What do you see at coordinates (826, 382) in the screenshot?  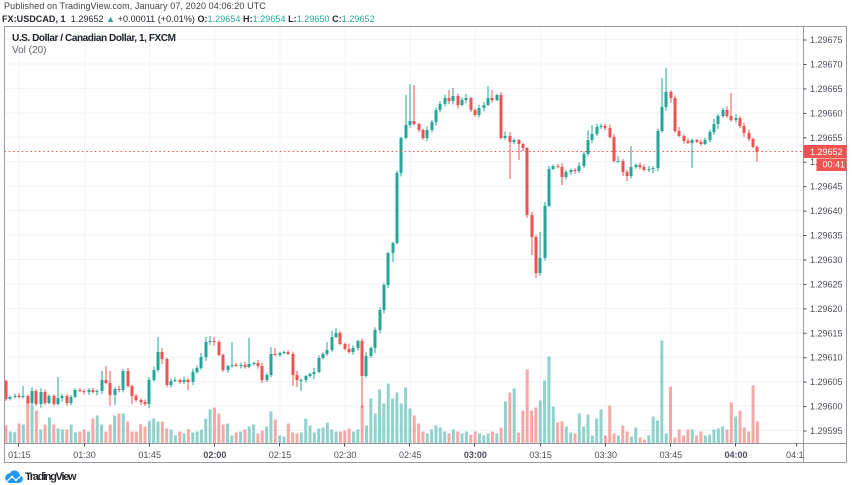 I see `svg-text: 1.29605` at bounding box center [826, 382].